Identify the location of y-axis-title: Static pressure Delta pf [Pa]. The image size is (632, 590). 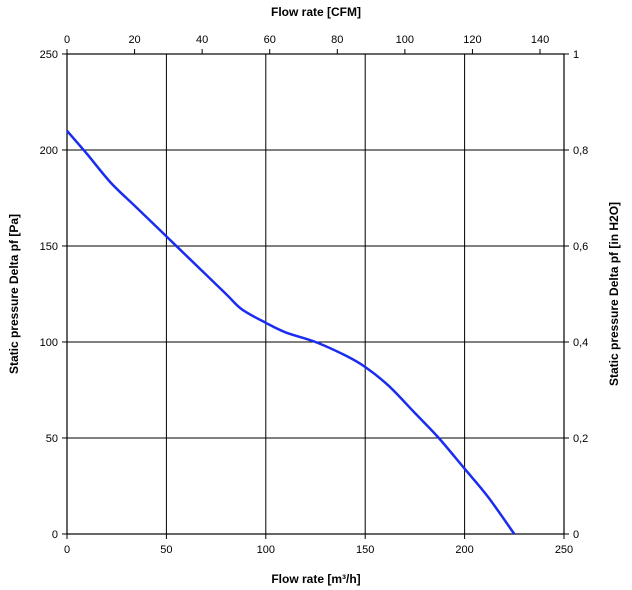
(14, 294).